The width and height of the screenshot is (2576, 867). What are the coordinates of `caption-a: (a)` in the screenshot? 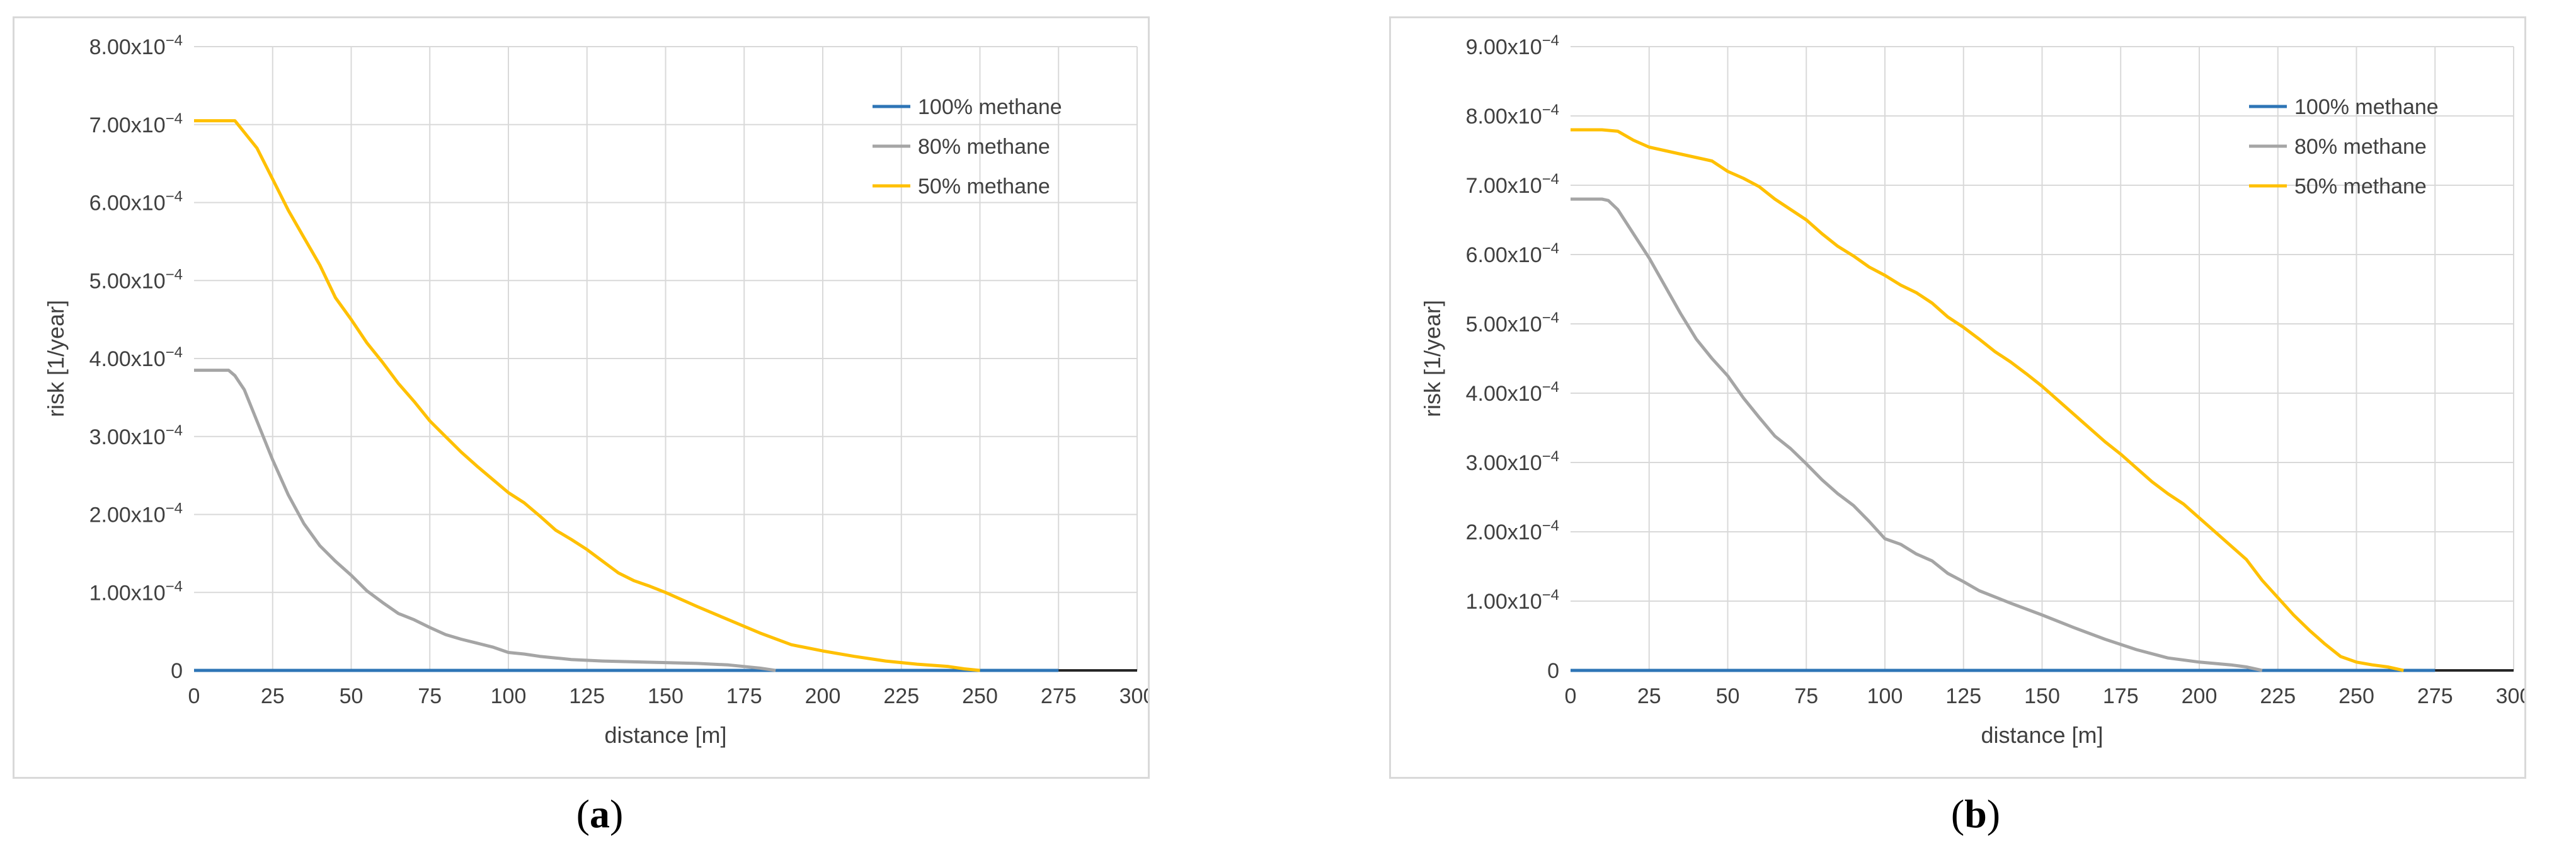 It's located at (600, 813).